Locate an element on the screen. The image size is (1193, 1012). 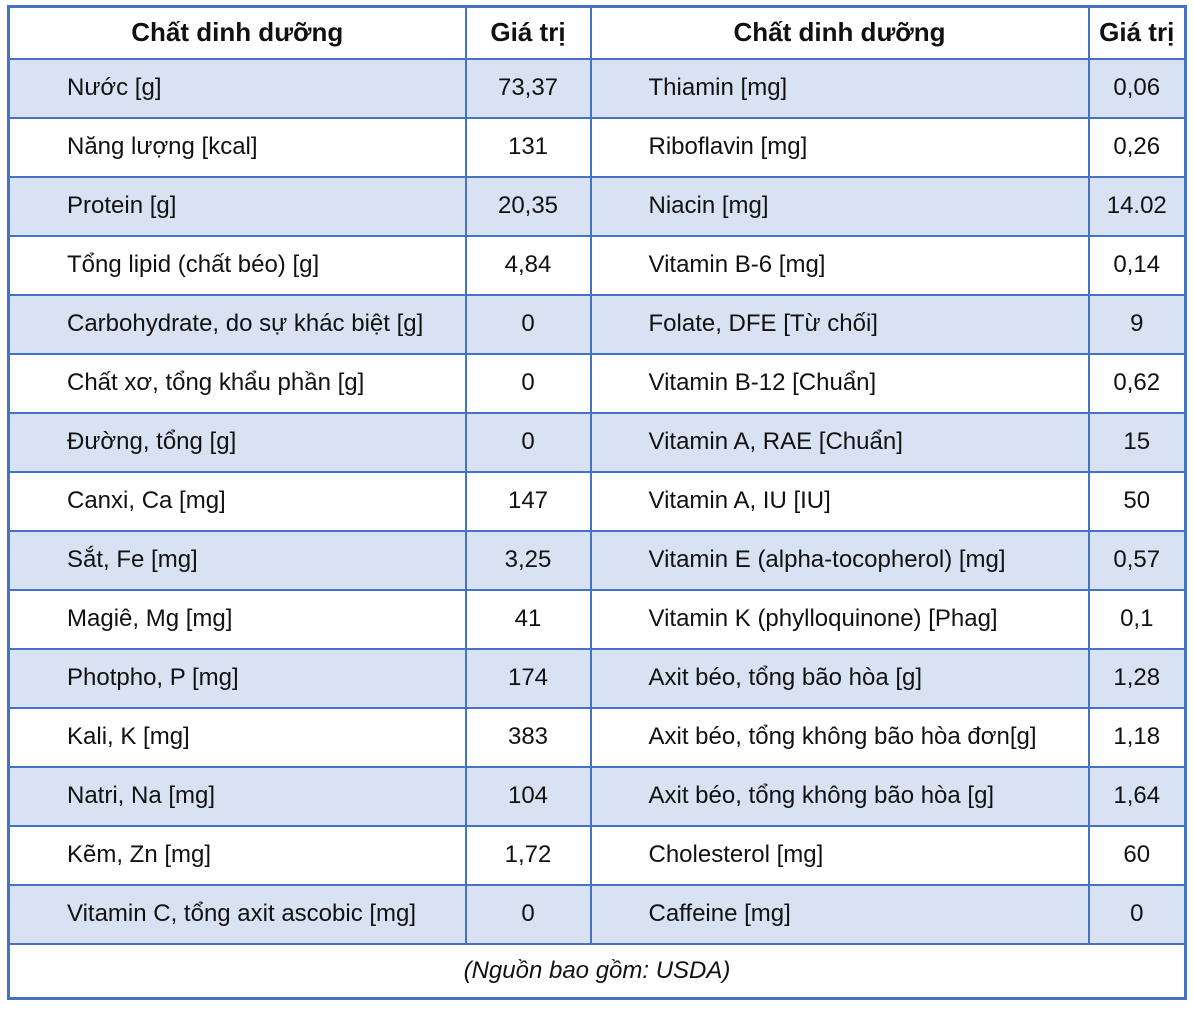
nutrient-cell-right: Niacin [mg] is located at coordinates (839, 206).